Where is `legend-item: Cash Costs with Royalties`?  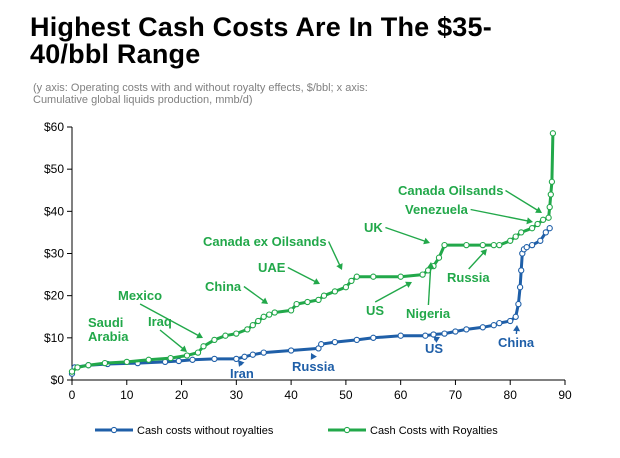
legend-item: Cash Costs with Royalties is located at coordinates (413, 431).